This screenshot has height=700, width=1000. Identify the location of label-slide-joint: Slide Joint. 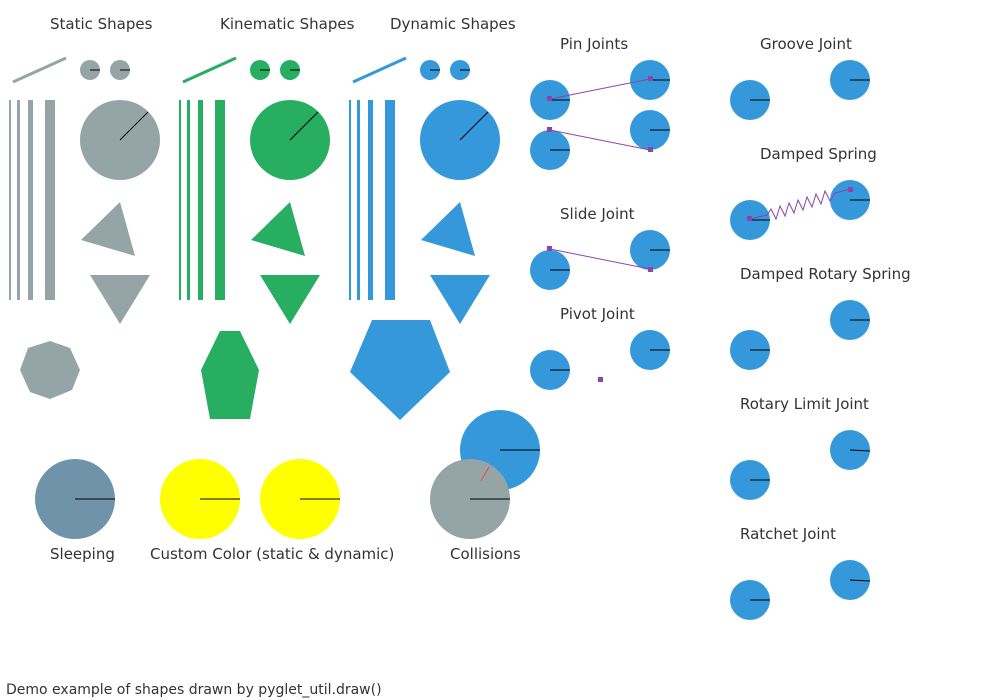
(597, 214).